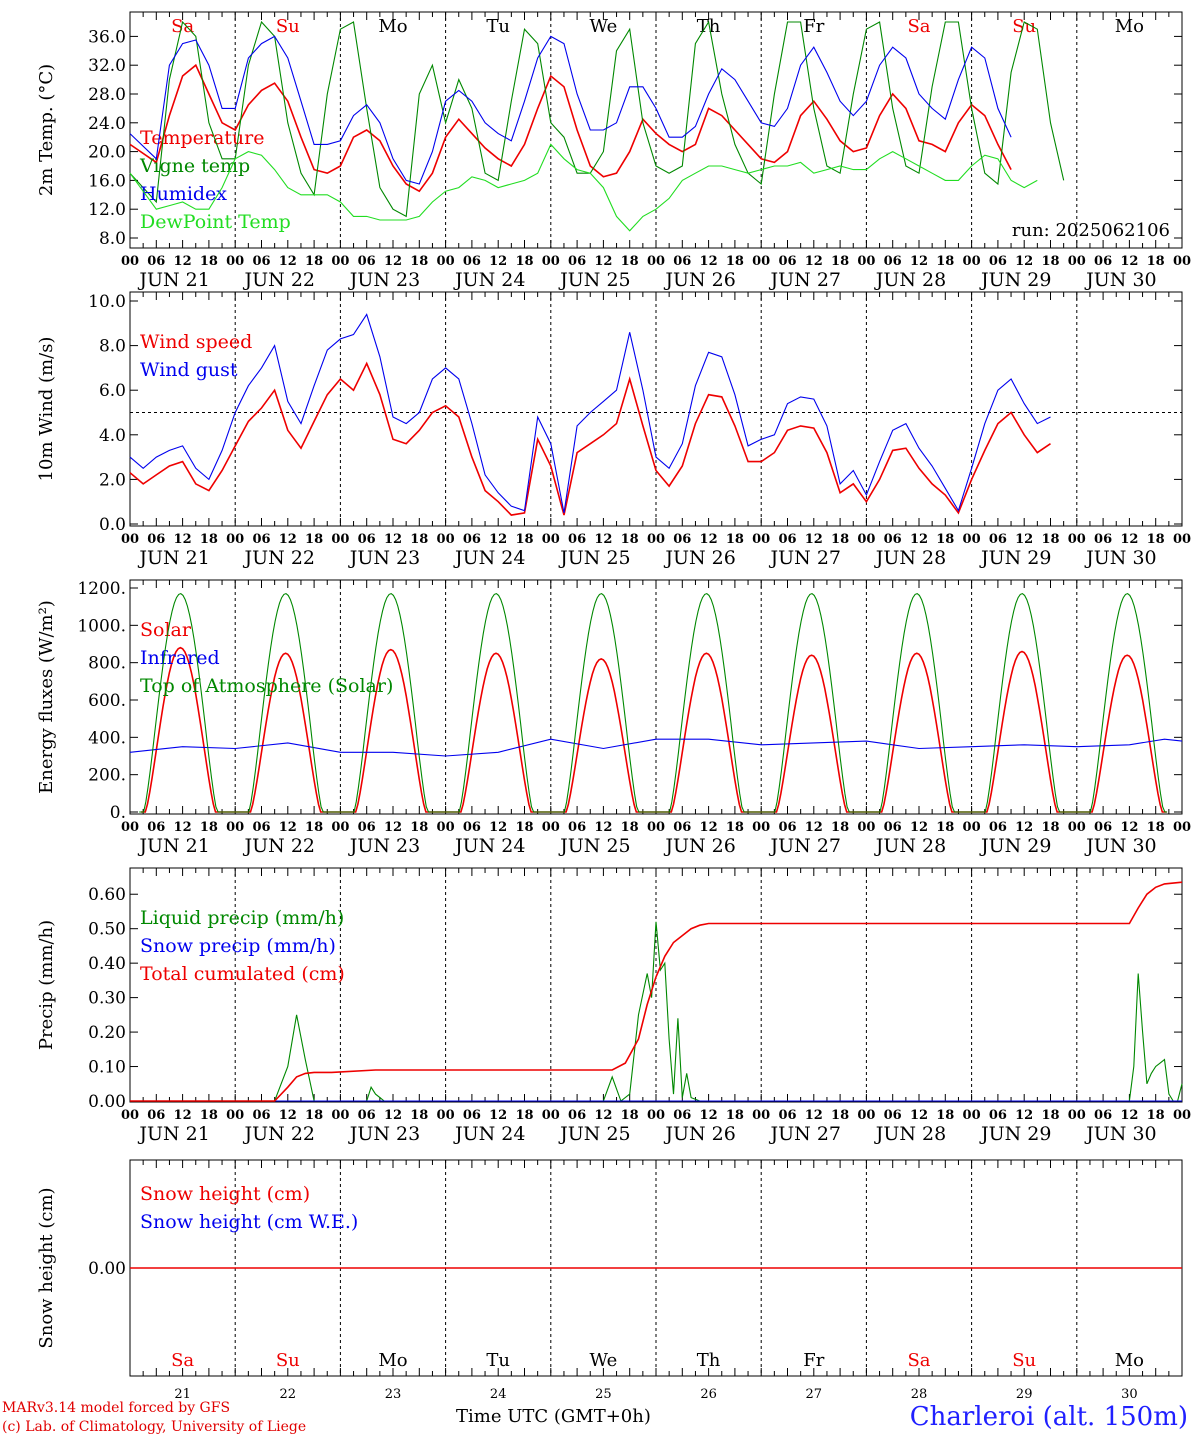  What do you see at coordinates (238, 946) in the screenshot?
I see `legend-entry: Snow precip (mm/h)` at bounding box center [238, 946].